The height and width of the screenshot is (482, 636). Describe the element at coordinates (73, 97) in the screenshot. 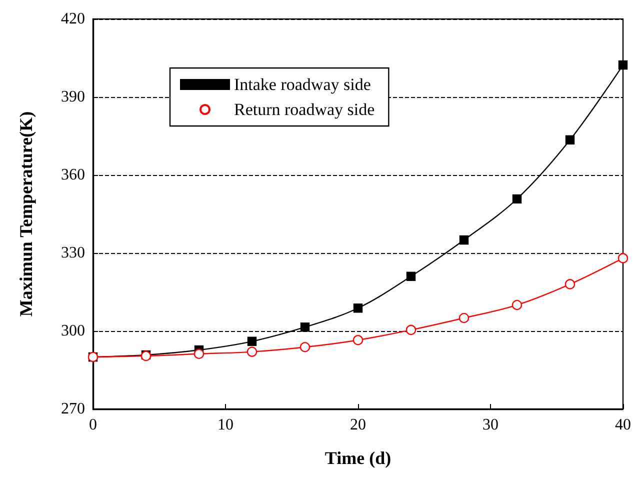

I see `y-tick-label: 390` at that location.